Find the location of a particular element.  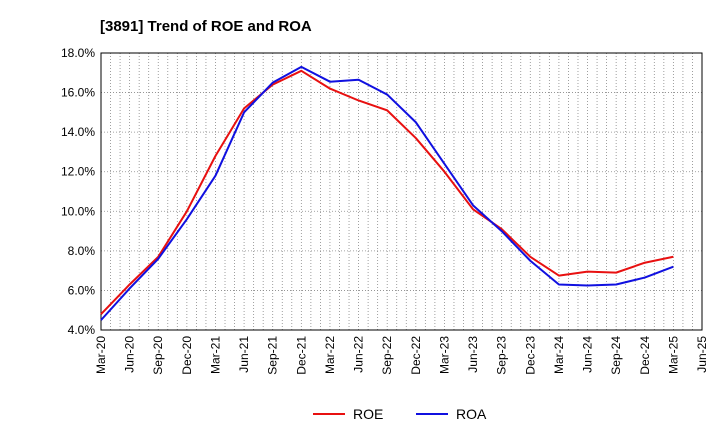

y-tick-label: 18.0% is located at coordinates (78, 53).